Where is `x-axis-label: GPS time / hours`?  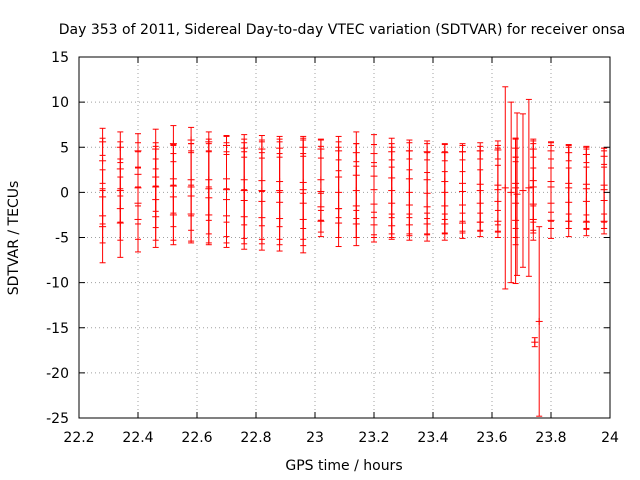 x-axis-label: GPS time / hours is located at coordinates (343, 466).